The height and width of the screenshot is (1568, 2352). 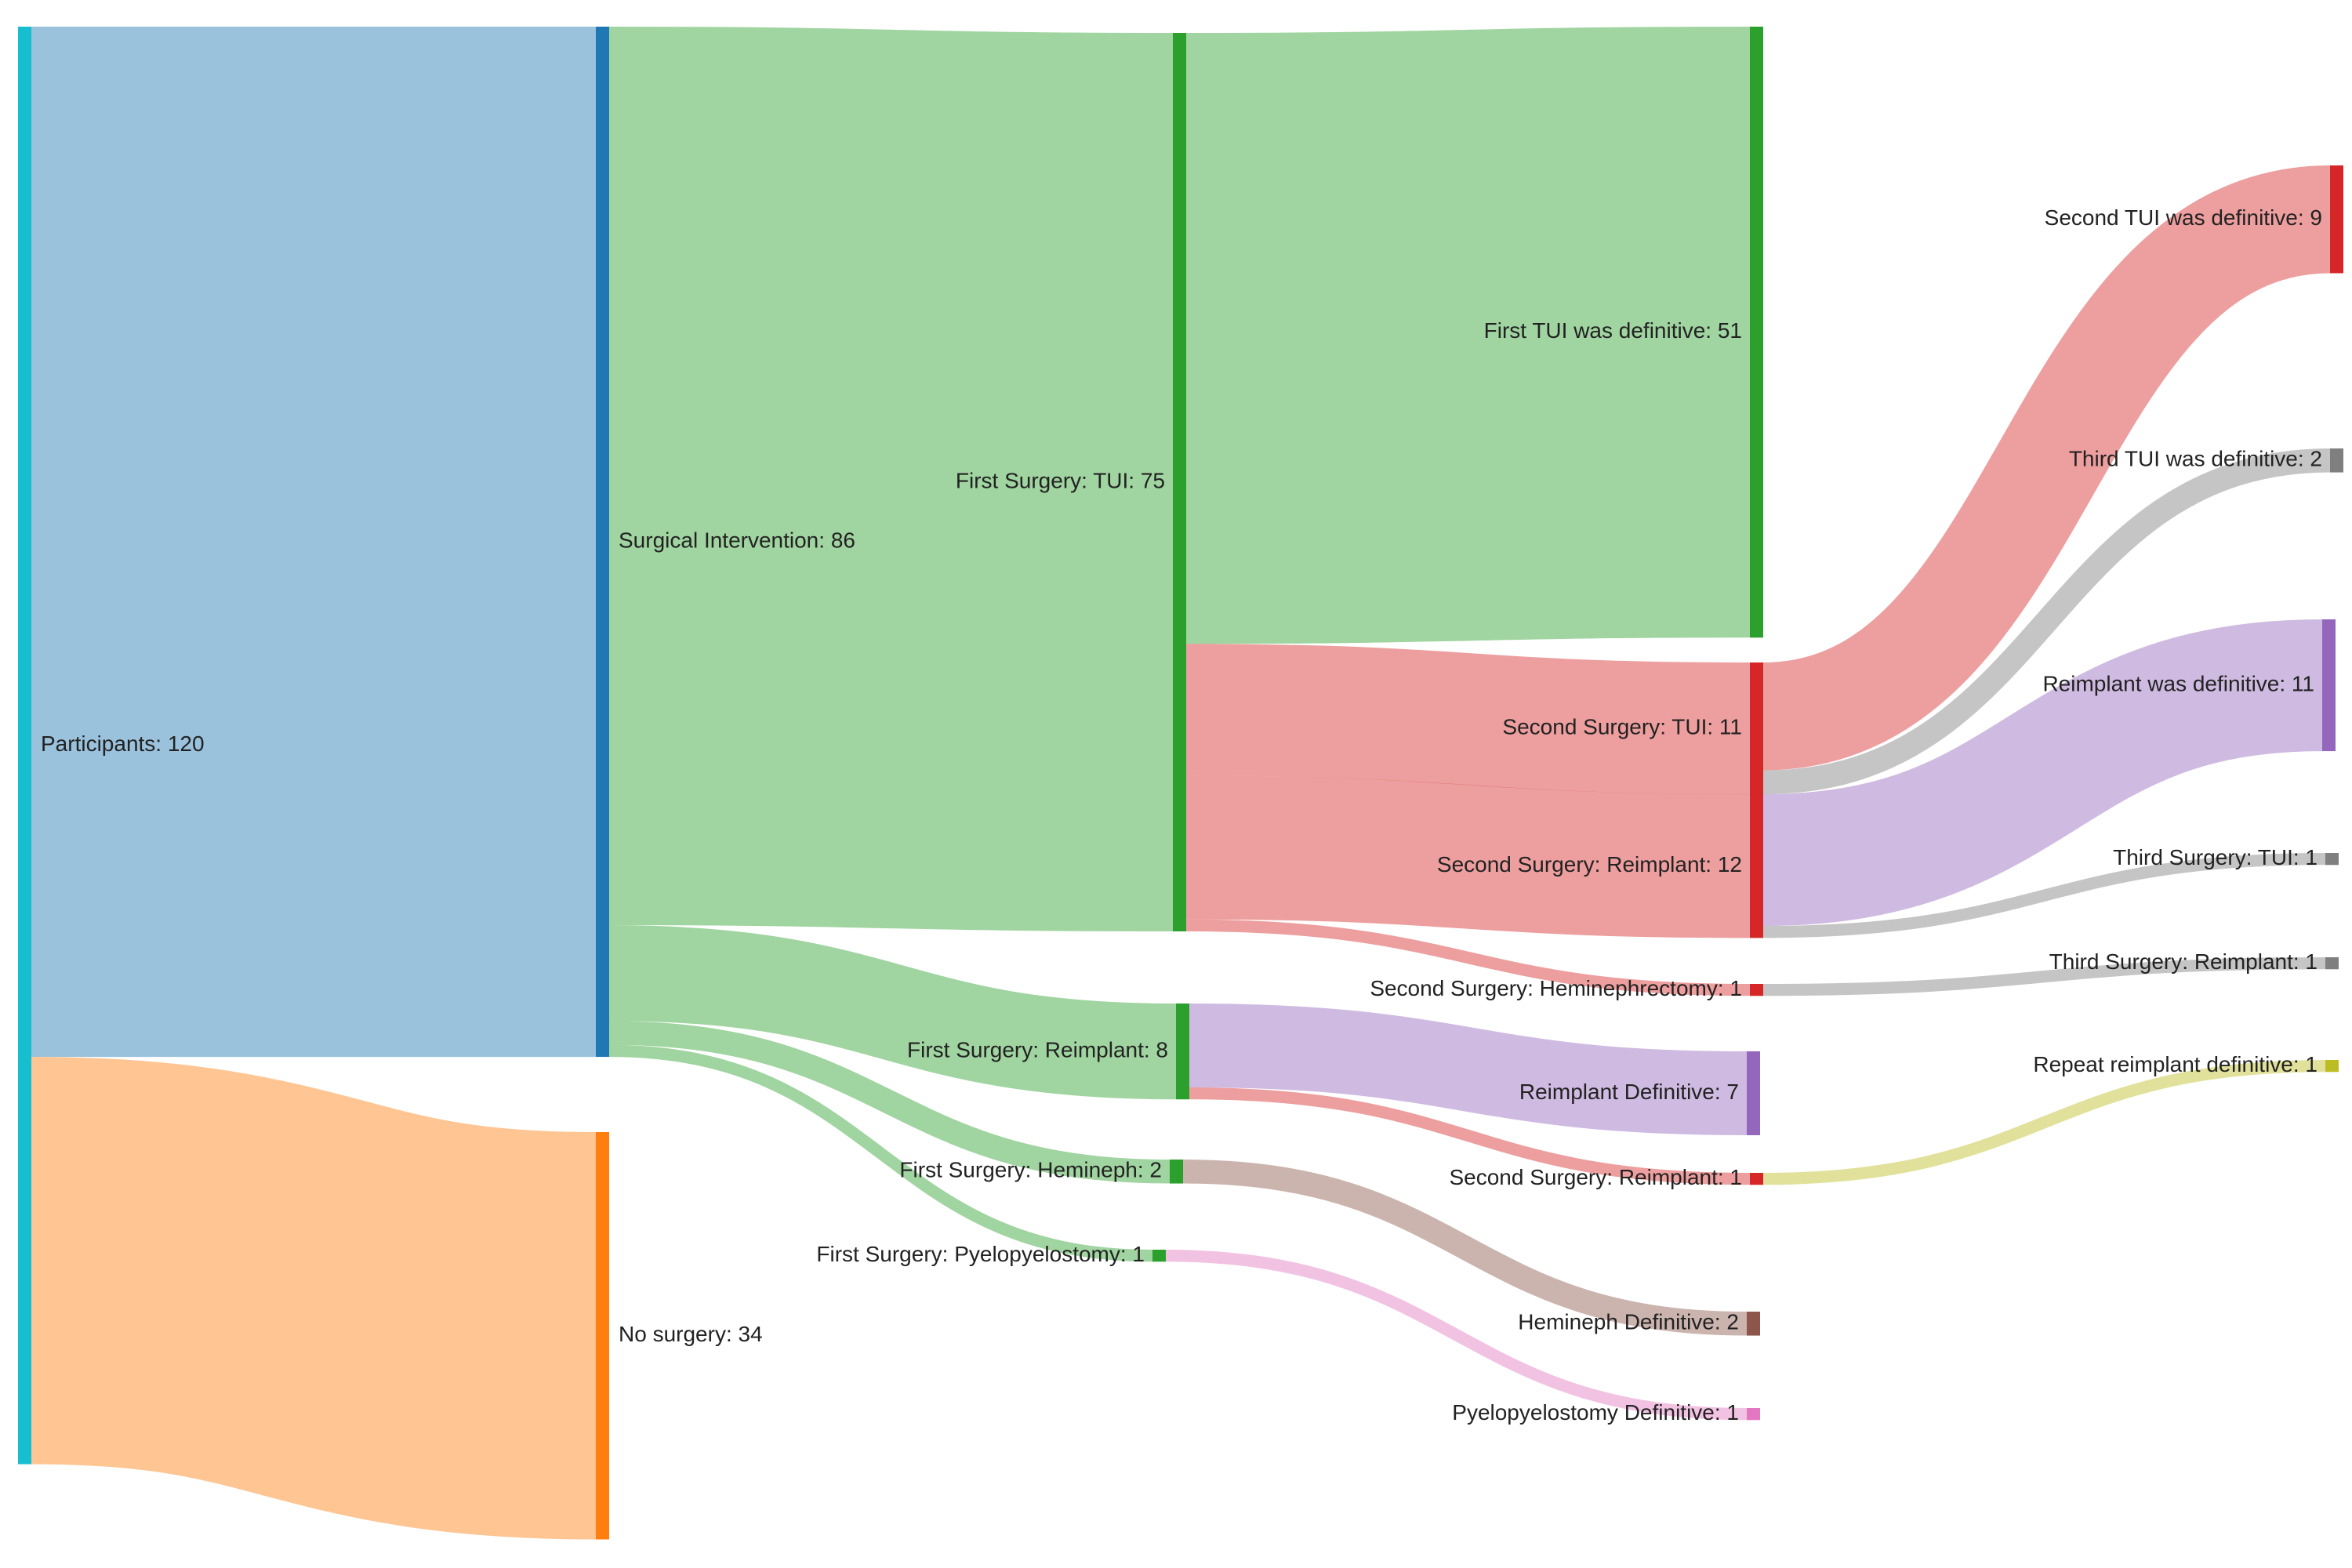 I want to click on label-tui3: Third Surgery: TUI: 1, so click(x=2215, y=857).